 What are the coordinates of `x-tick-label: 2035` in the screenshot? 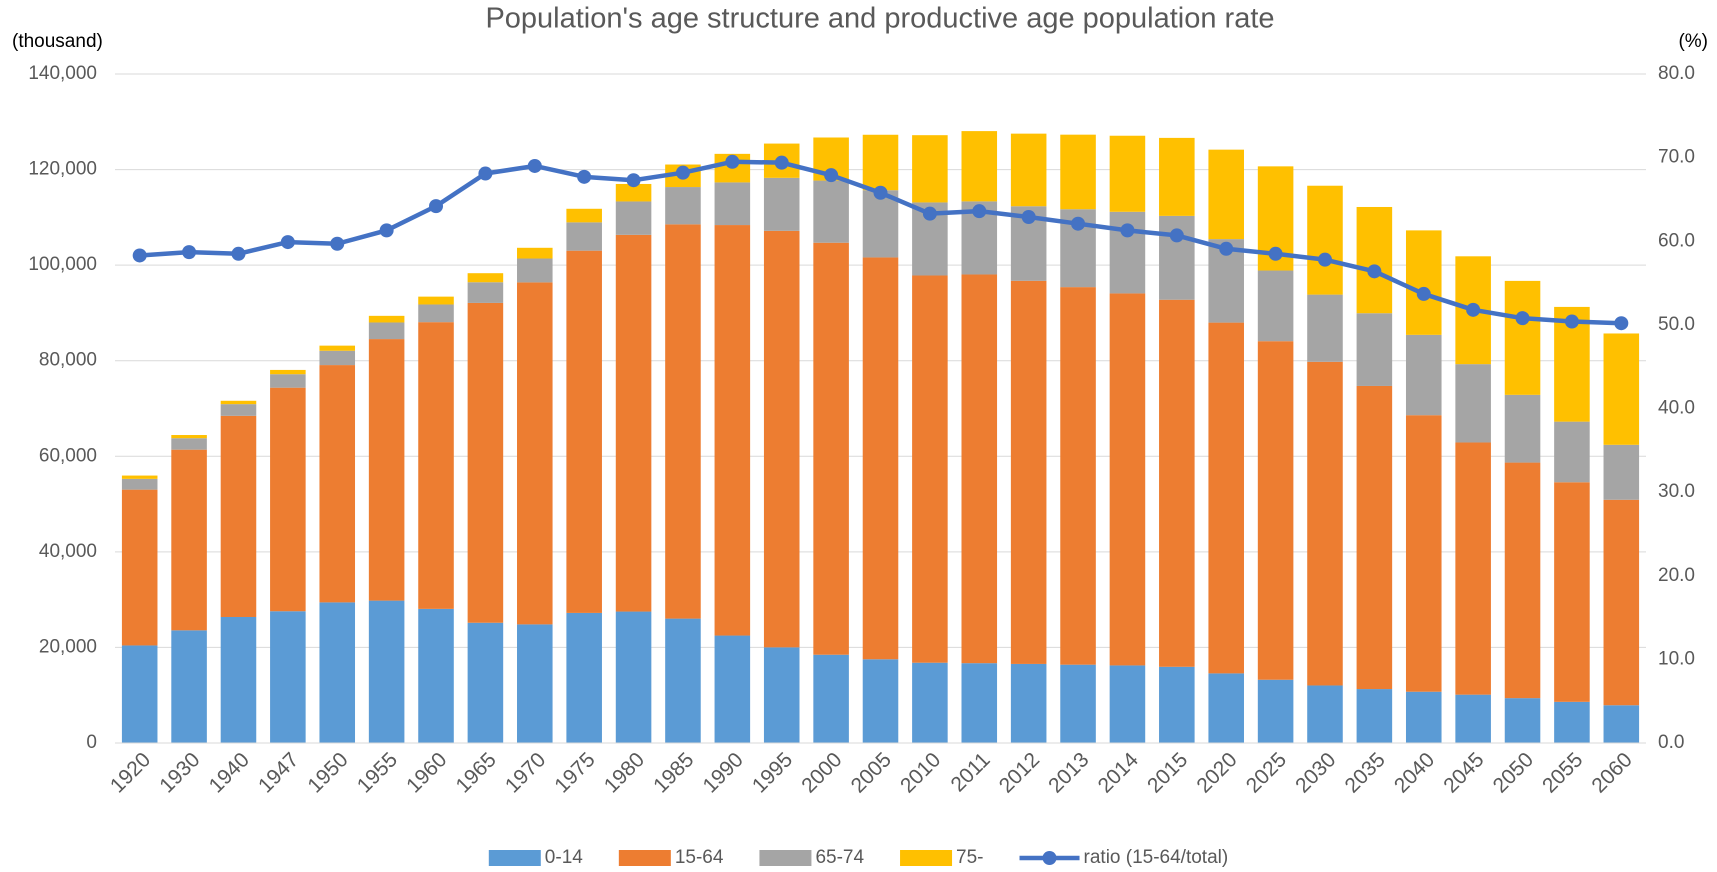 It's located at (1365, 772).